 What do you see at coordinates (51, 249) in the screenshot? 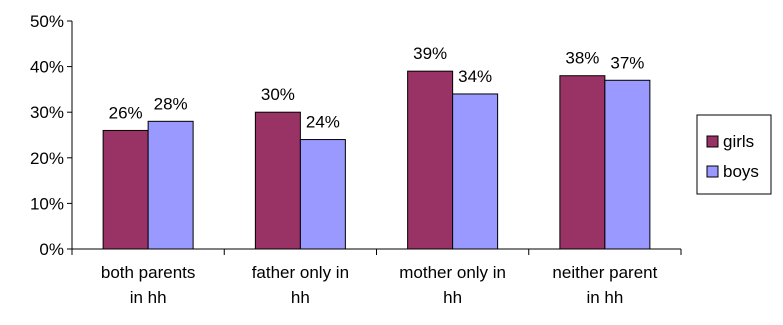
I see `y-tick-label: 0%` at bounding box center [51, 249].